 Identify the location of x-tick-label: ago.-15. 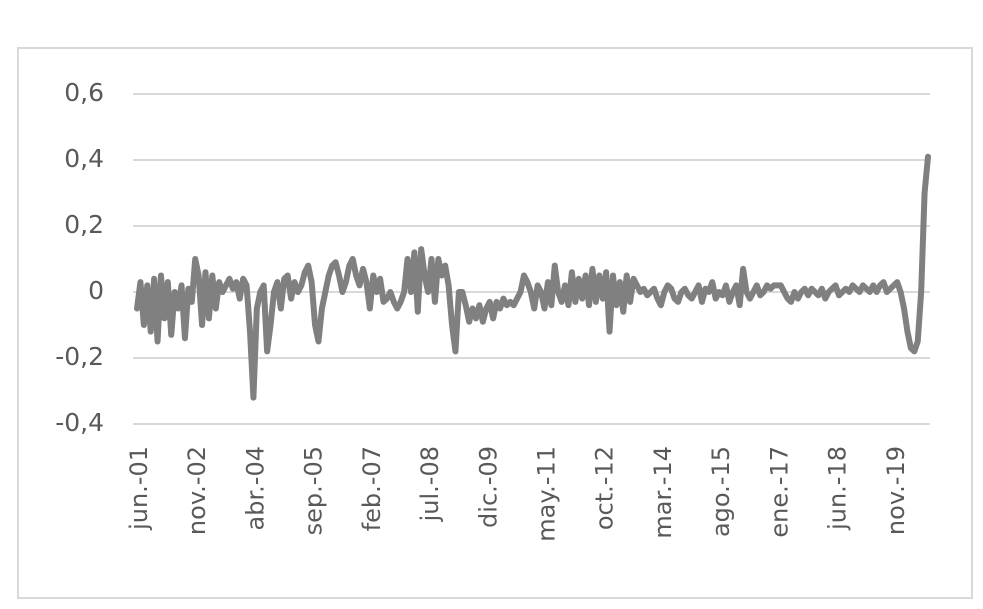
(721, 491).